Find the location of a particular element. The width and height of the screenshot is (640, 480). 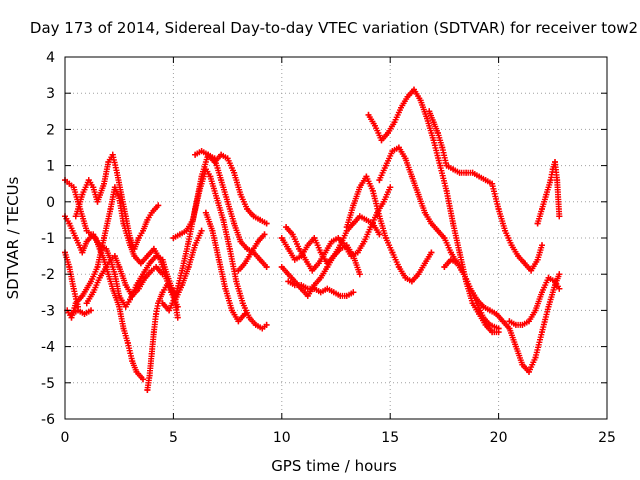

y-tick-label: 1 is located at coordinates (50, 167).